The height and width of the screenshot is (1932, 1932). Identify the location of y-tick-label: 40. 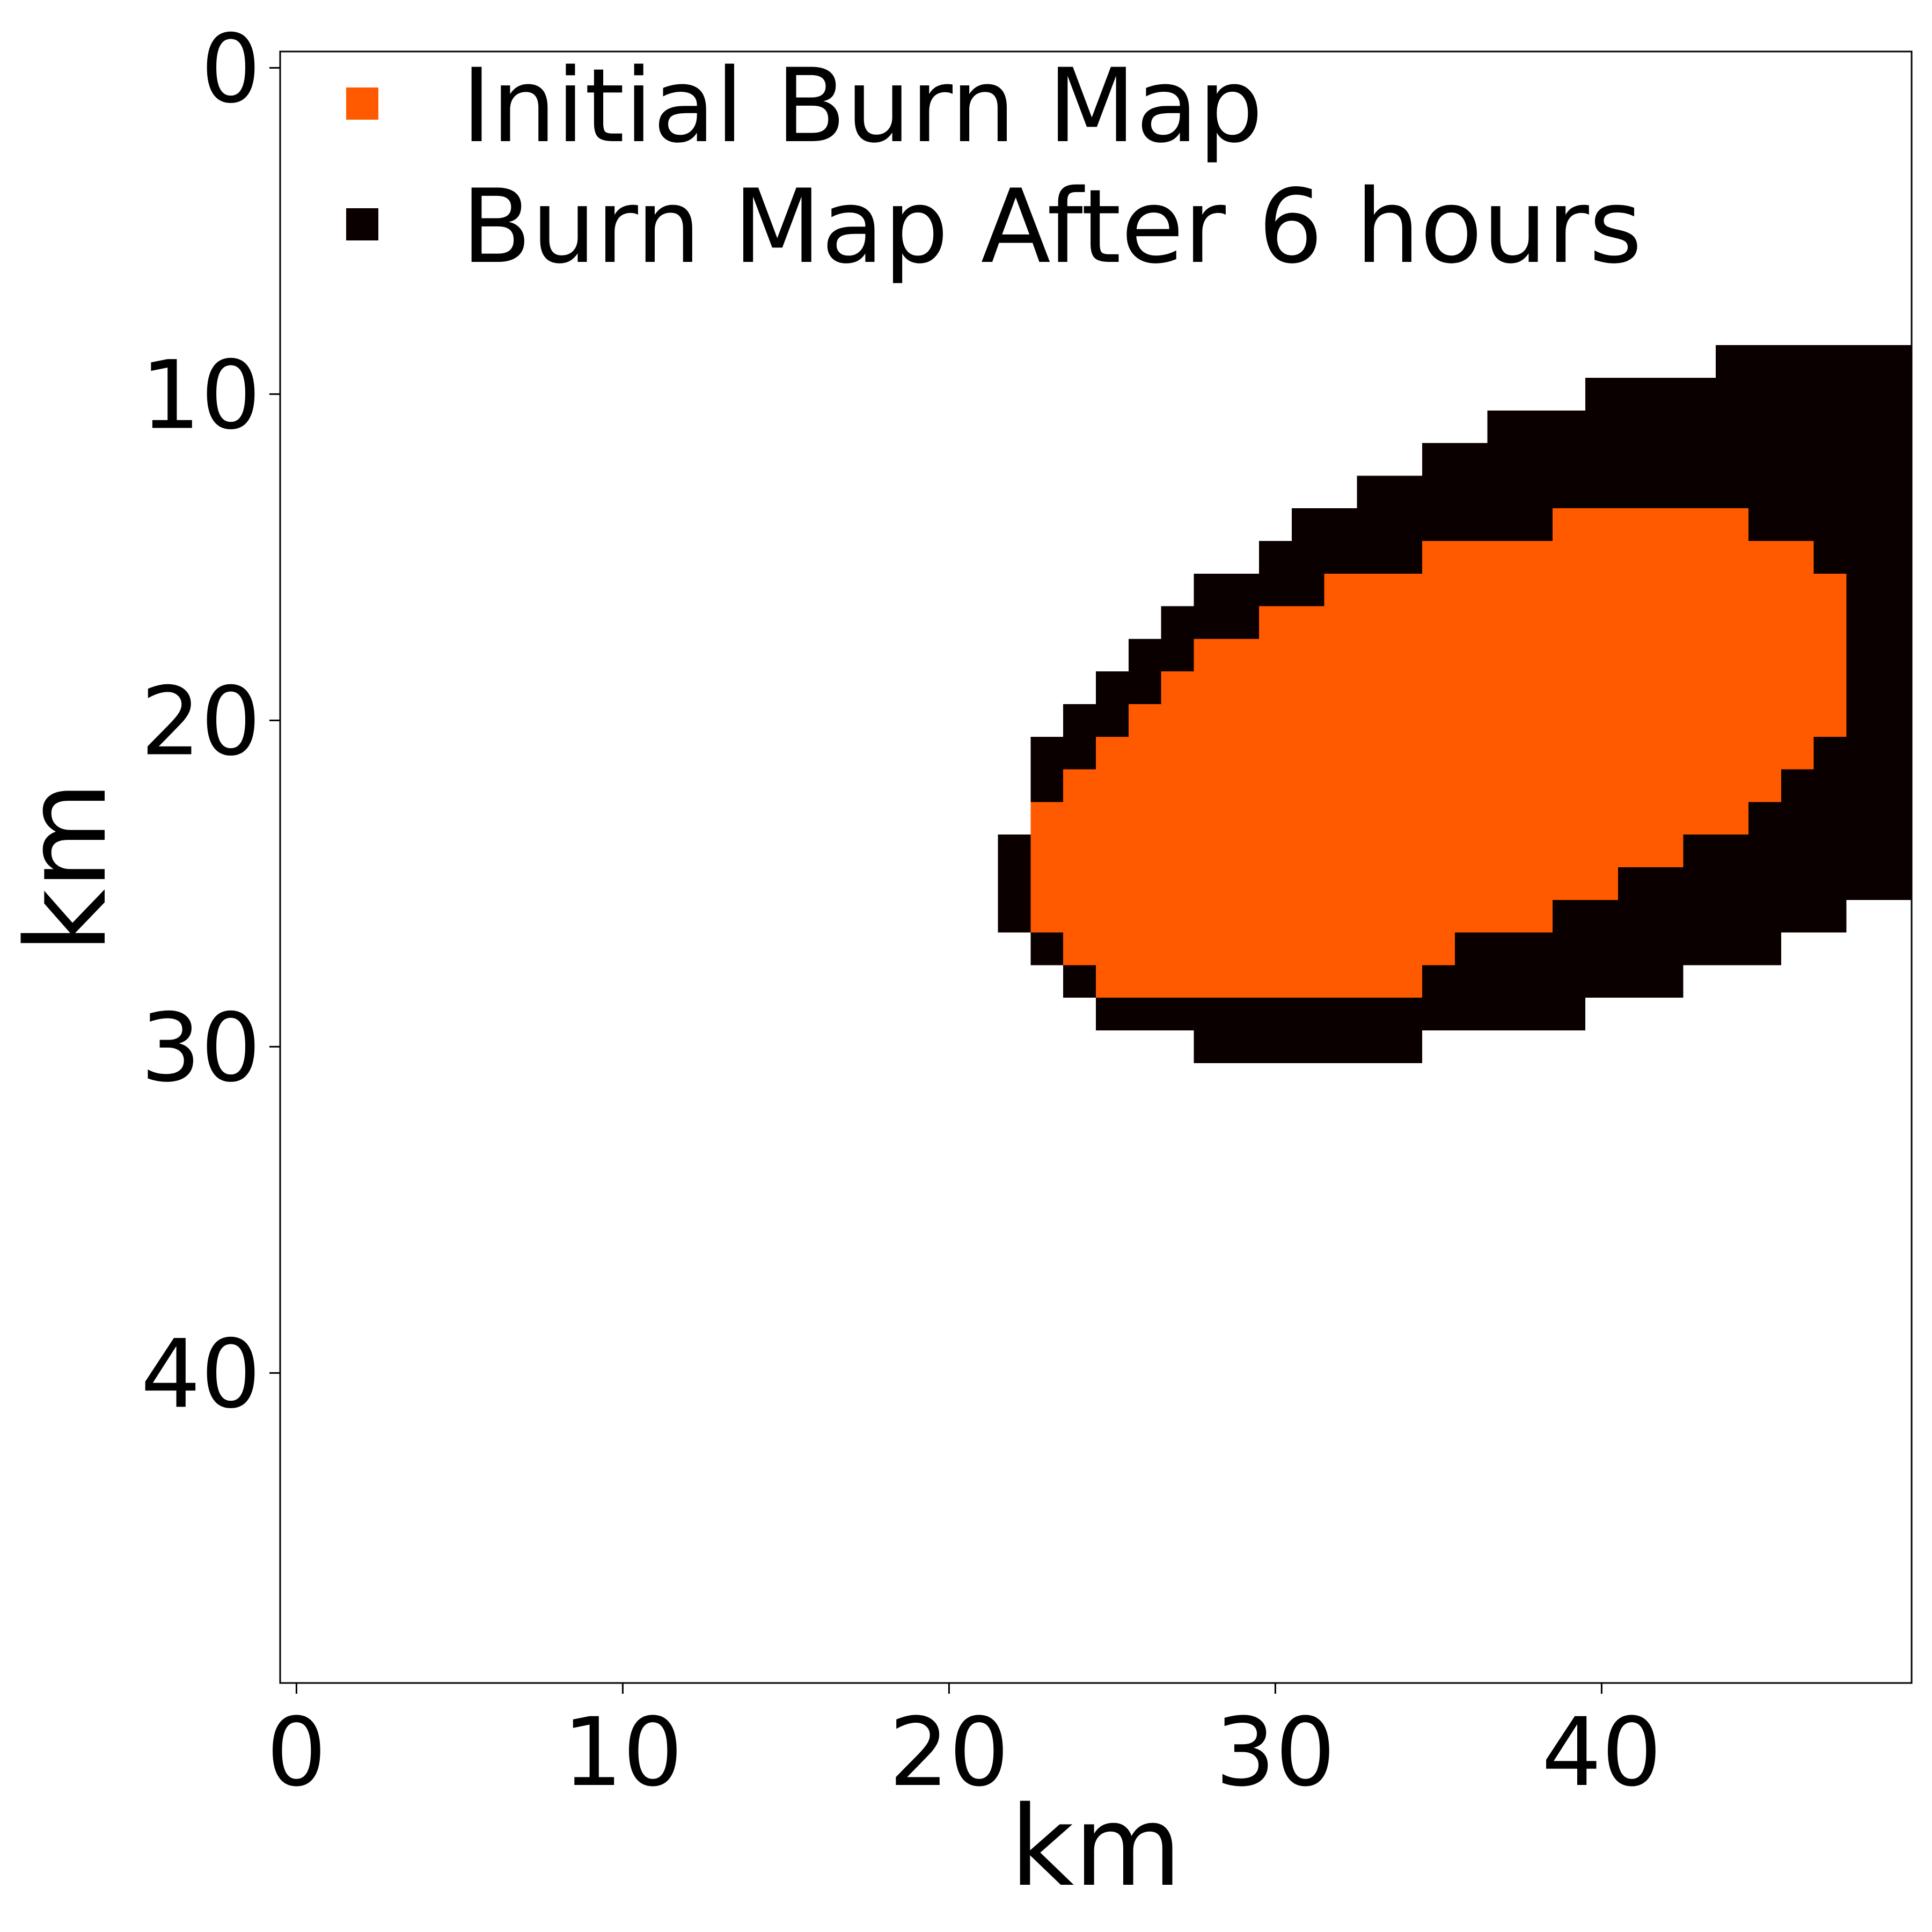
(201, 1374).